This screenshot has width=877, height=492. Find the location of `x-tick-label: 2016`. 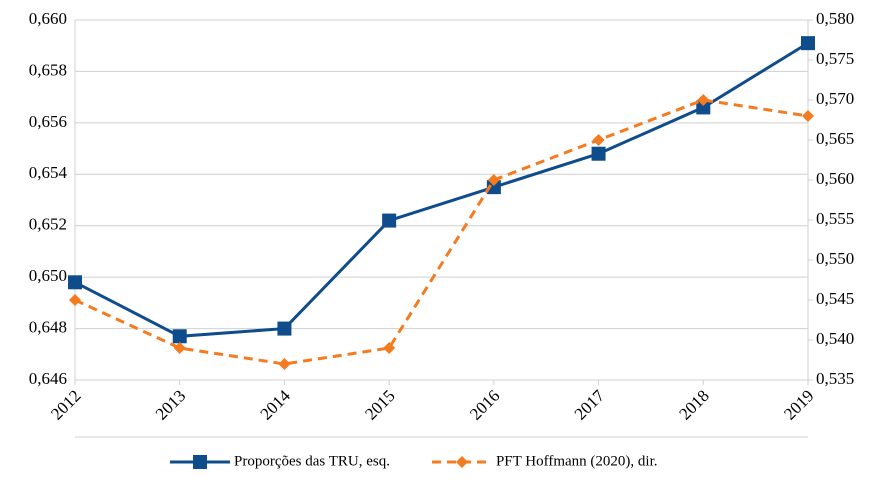

x-tick-label: 2016 is located at coordinates (484, 404).